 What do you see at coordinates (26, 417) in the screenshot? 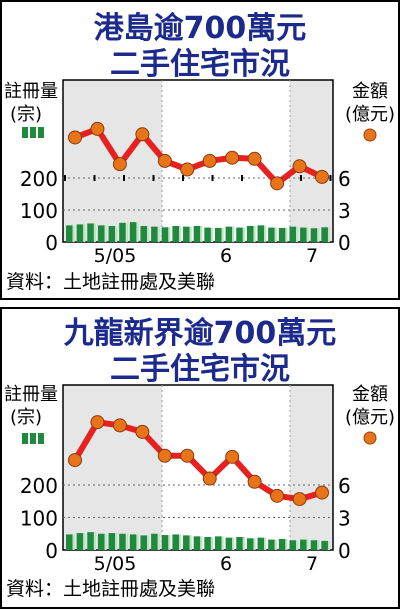
I see `left-axis-unit: (宗)` at bounding box center [26, 417].